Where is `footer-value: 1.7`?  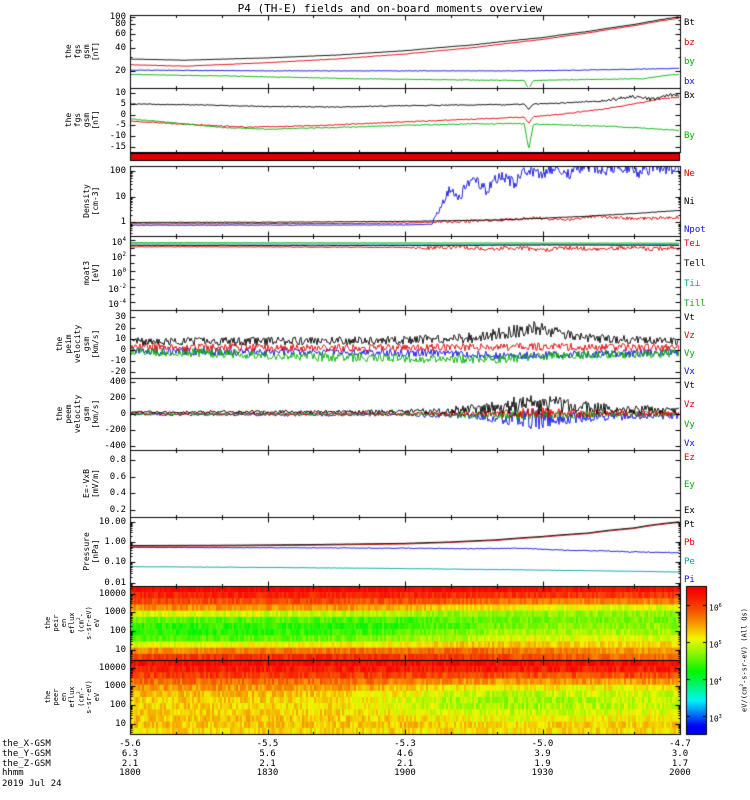
footer-value: 1.7 is located at coordinates (680, 764).